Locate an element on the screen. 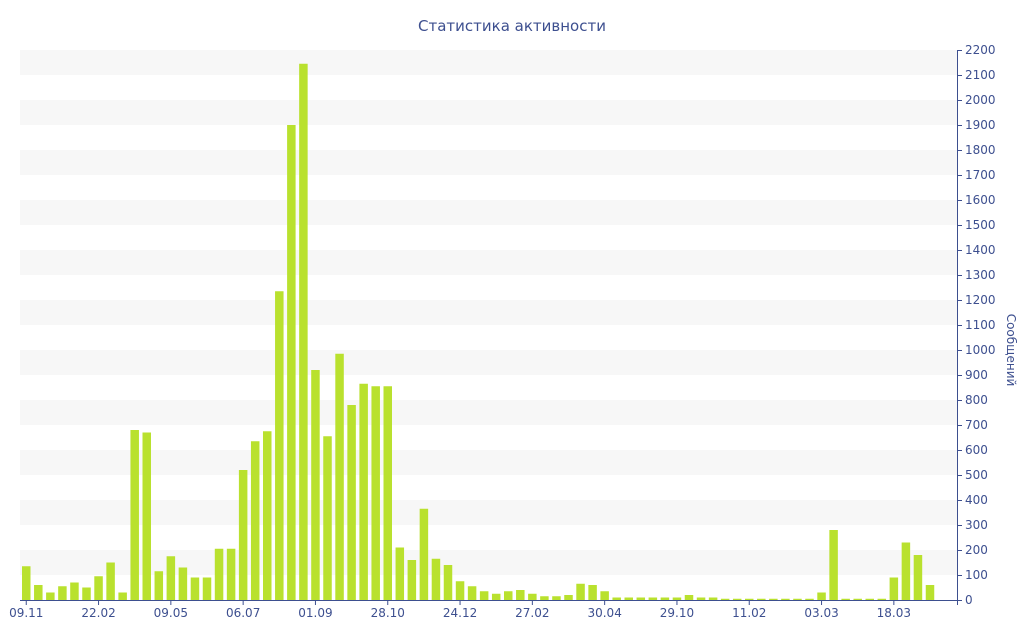 This screenshot has height=640, width=1024. x-tick-label: 09.11 is located at coordinates (26, 613).